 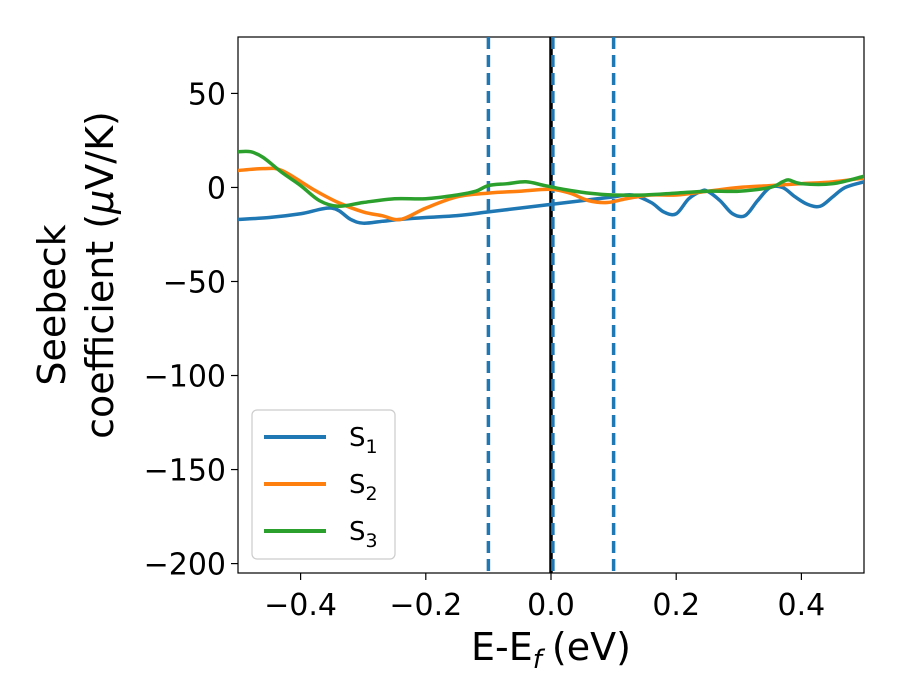 What do you see at coordinates (216, 188) in the screenshot?
I see `y-tick-label: 0` at bounding box center [216, 188].